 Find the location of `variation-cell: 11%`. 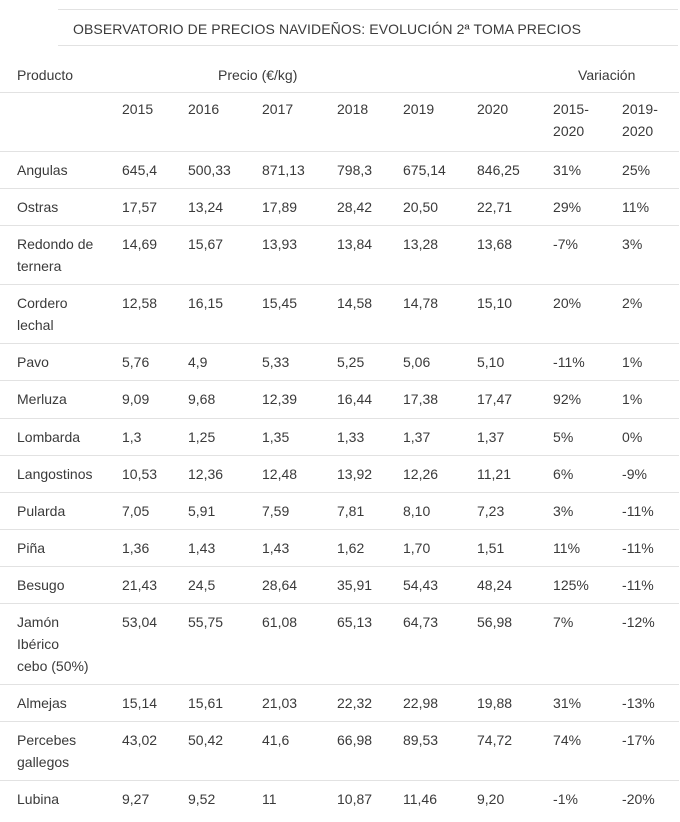

variation-cell: 11% is located at coordinates (588, 547).